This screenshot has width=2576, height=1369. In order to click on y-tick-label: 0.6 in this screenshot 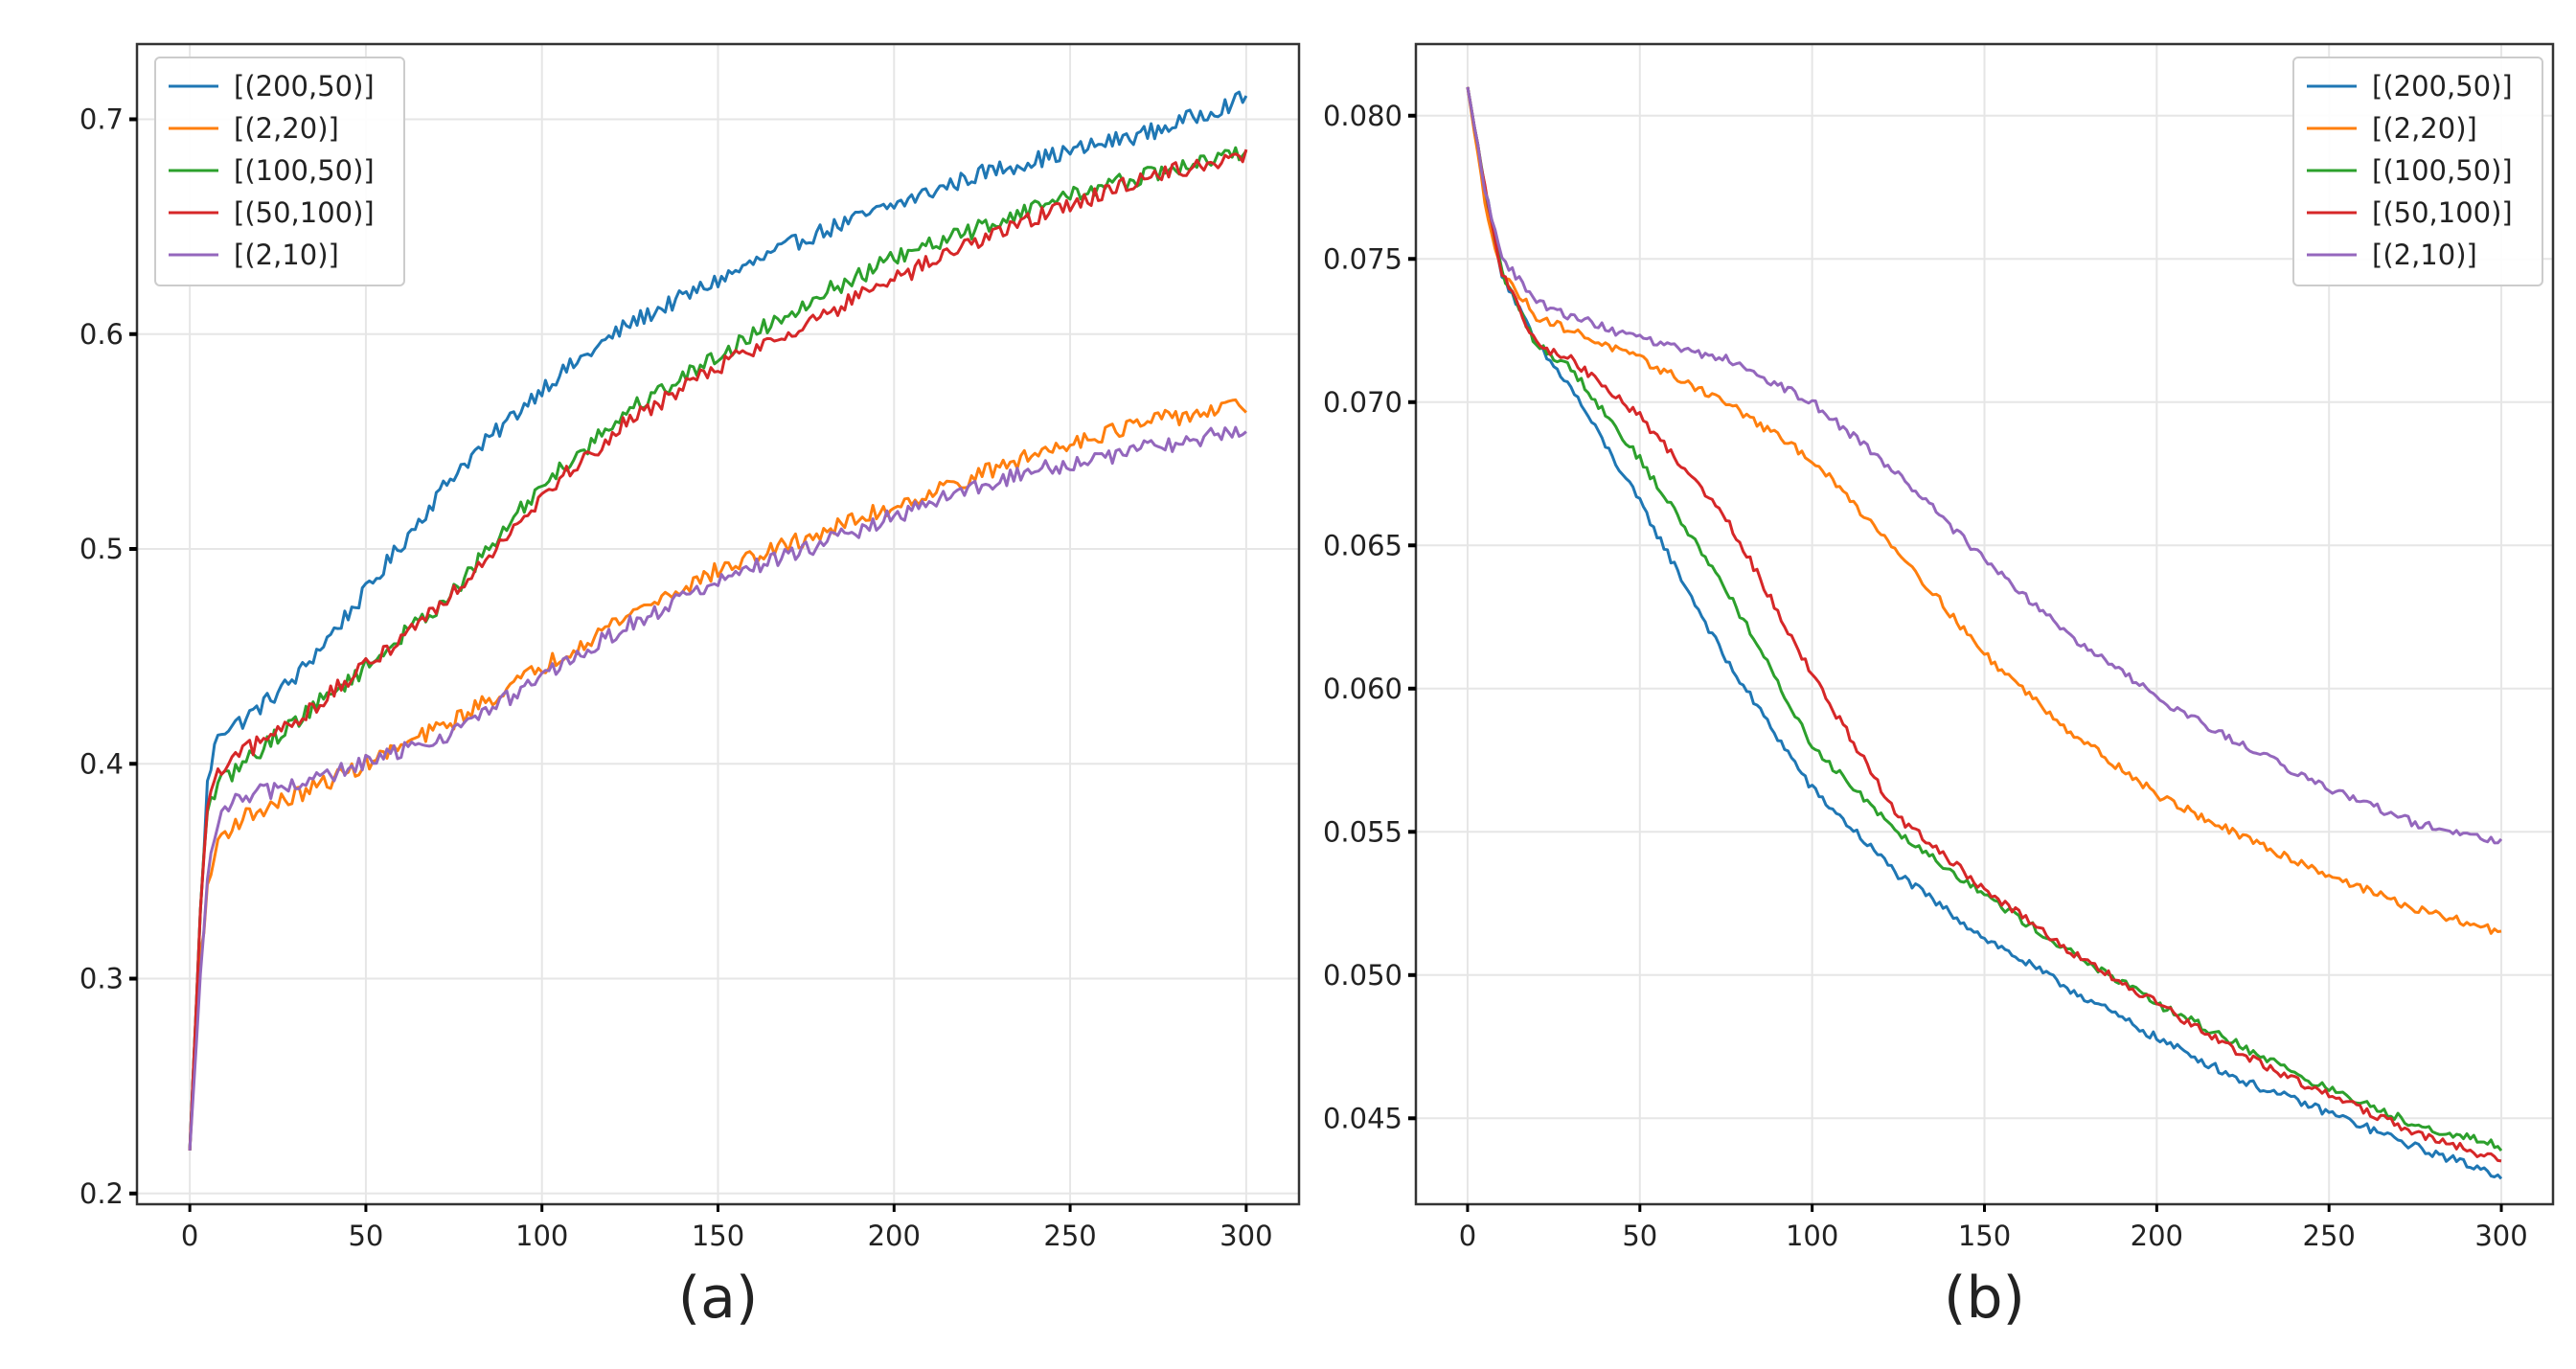, I will do `click(102, 334)`.